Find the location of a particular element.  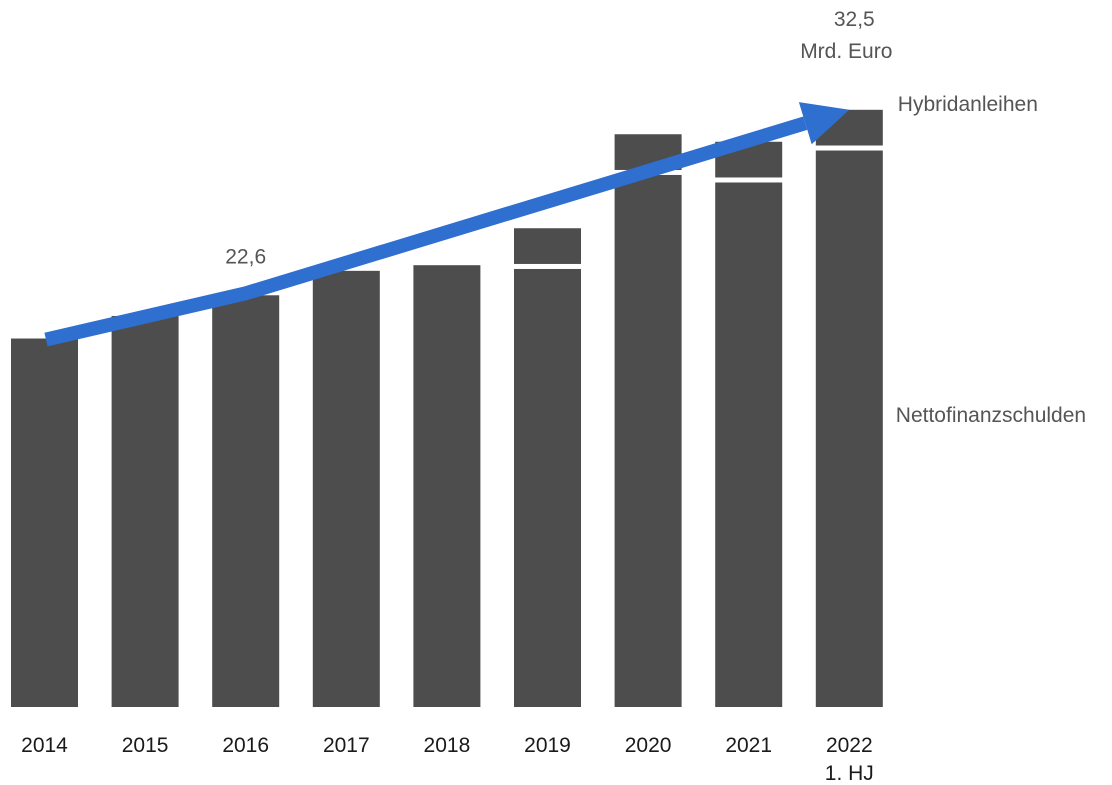

x-tick-label-2018: 2018 is located at coordinates (447, 745).